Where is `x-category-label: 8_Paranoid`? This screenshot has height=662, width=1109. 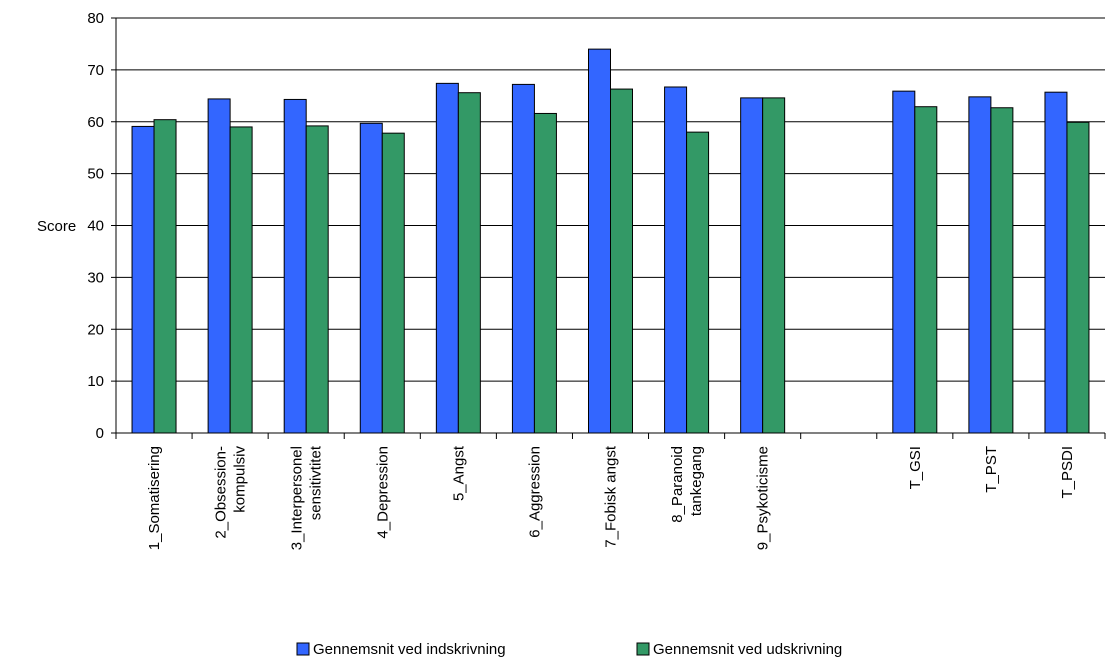
x-category-label: 8_Paranoid is located at coordinates (677, 484).